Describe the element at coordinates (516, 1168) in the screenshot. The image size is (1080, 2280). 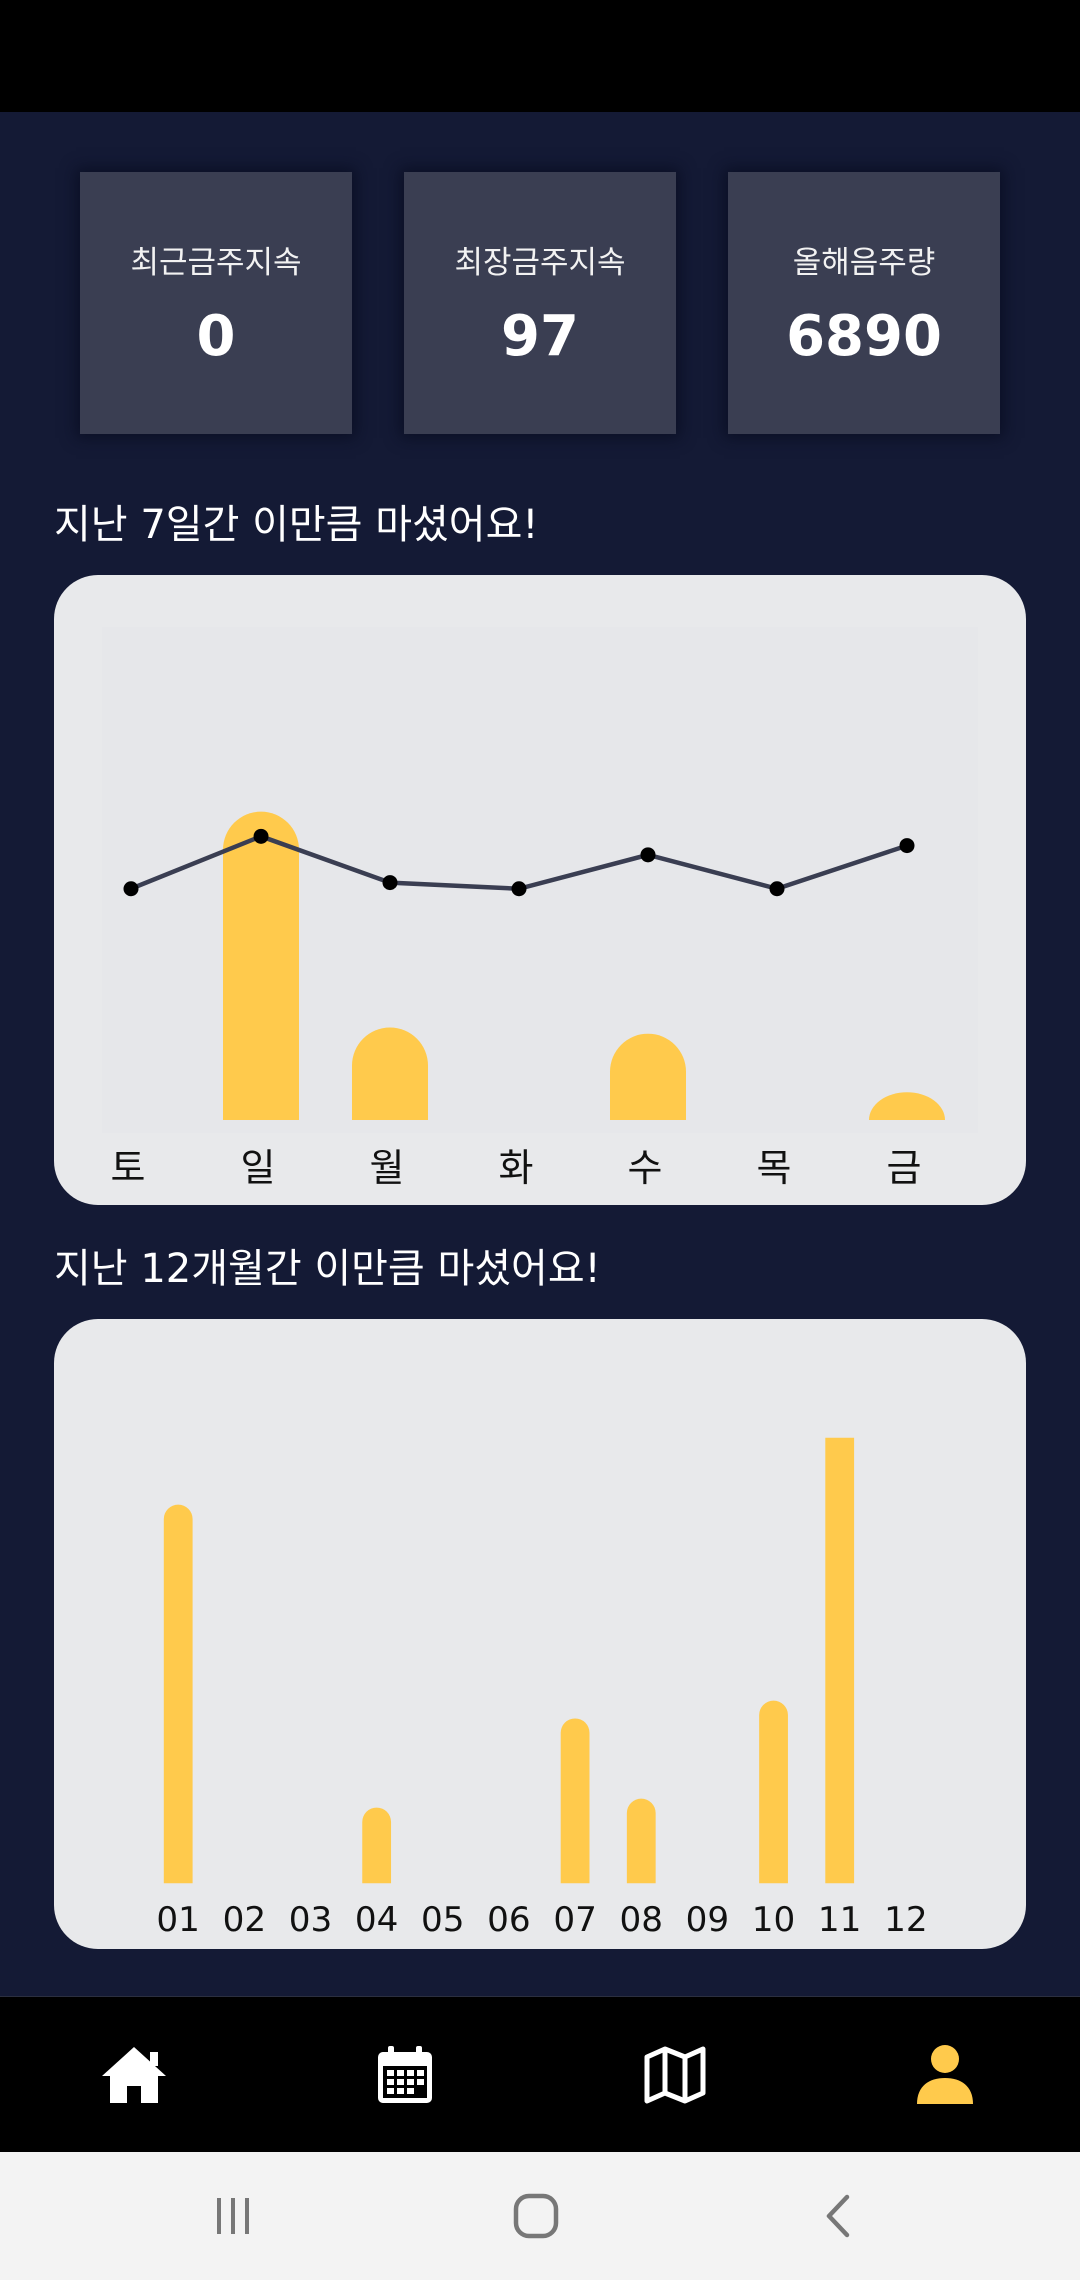
I see `tick-label-화: 화` at that location.